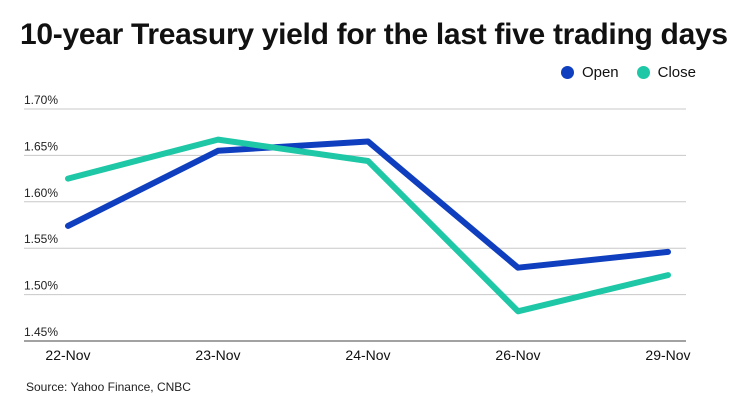 The height and width of the screenshot is (416, 740). What do you see at coordinates (41, 286) in the screenshot?
I see `y-tick-label: 1.50%` at bounding box center [41, 286].